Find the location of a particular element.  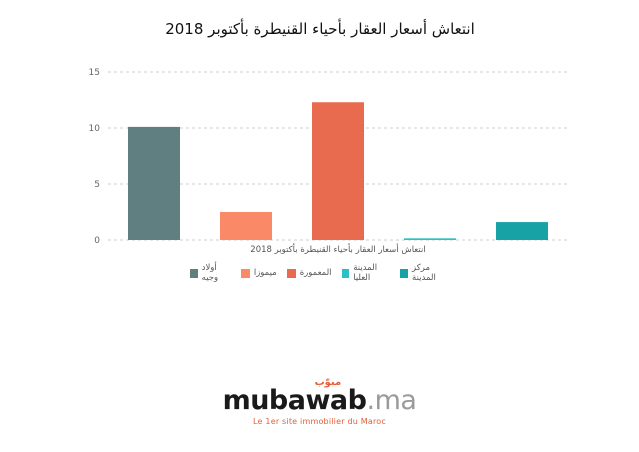

legend-label: المعمورة is located at coordinates (315, 273).